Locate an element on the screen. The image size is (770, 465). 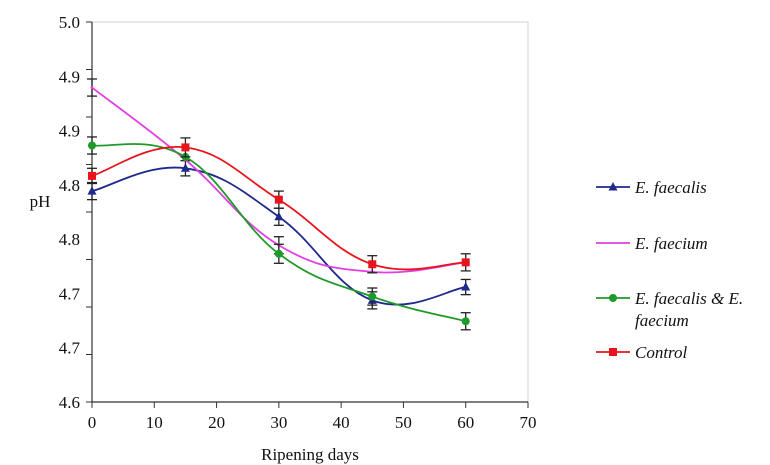
x-tick-label: 0 is located at coordinates (92, 422).